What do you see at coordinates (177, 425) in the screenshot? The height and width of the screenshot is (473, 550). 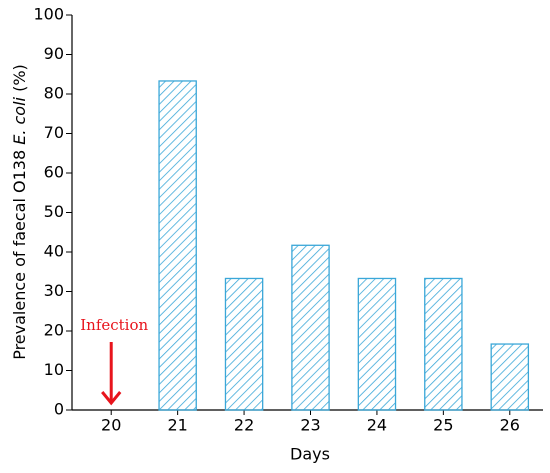 I see `x-tick-label: 21` at bounding box center [177, 425].